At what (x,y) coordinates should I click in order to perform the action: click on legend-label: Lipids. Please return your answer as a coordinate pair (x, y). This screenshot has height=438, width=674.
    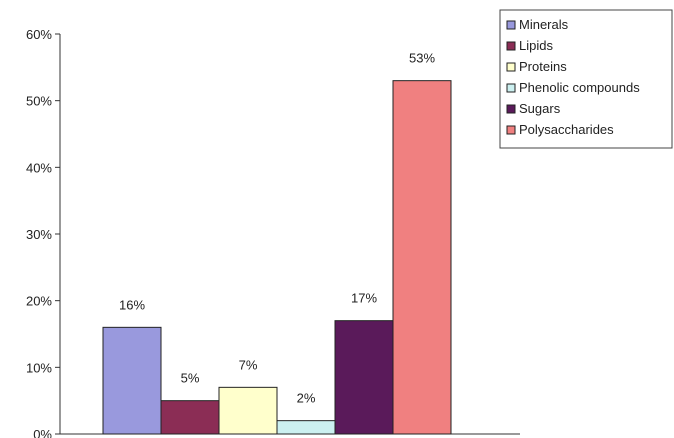
    Looking at the image, I should click on (536, 45).